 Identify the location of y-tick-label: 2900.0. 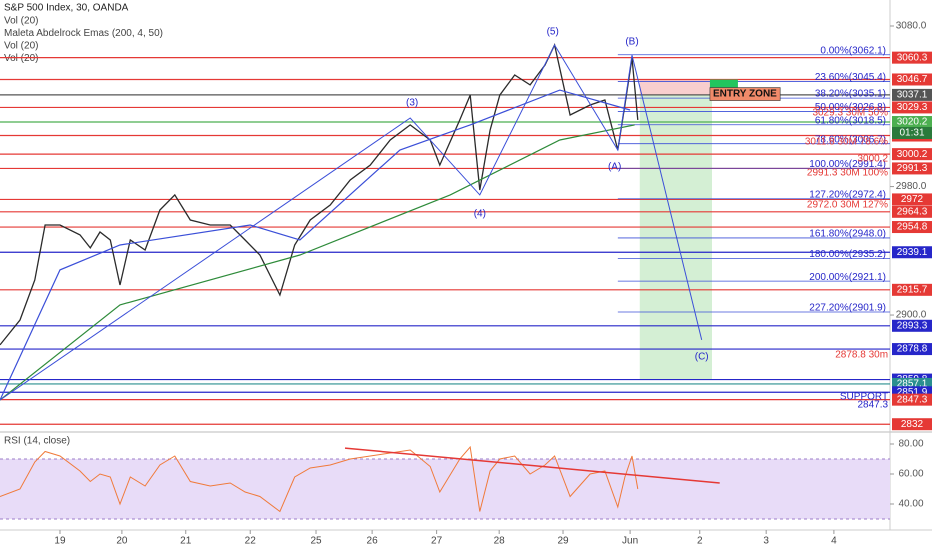
(911, 315).